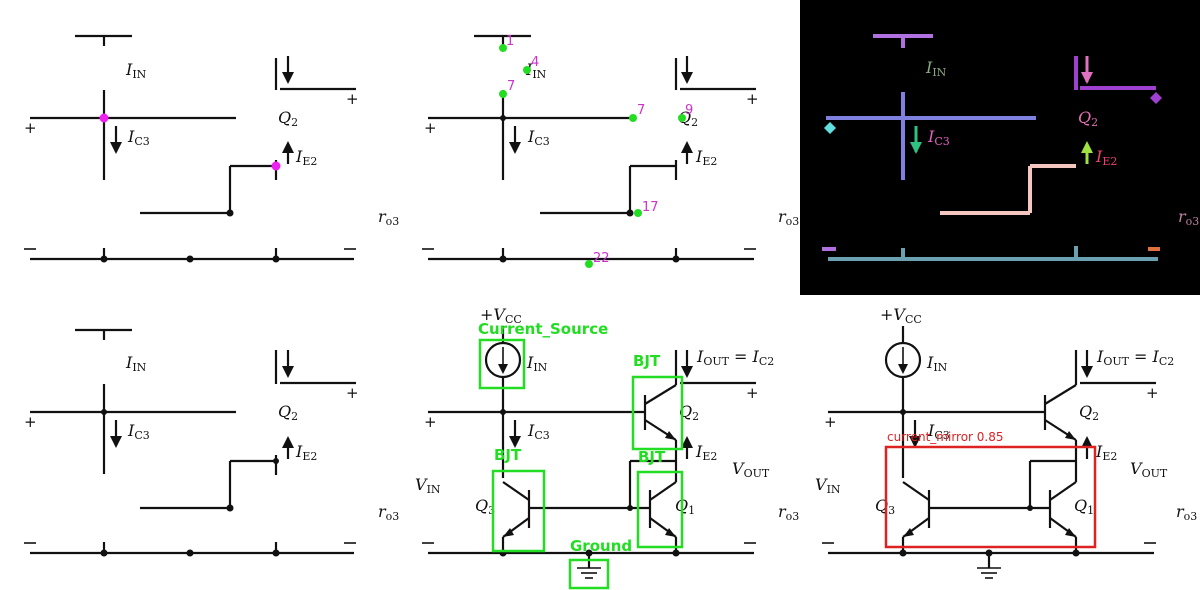 The width and height of the screenshot is (1200, 590). I want to click on detection-box-bjt-q2, so click(657, 413).